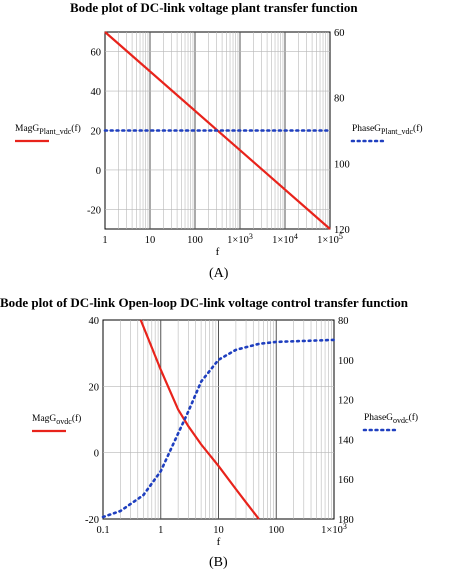  What do you see at coordinates (102, 530) in the screenshot?
I see `x-tick-label: 0.1` at bounding box center [102, 530].